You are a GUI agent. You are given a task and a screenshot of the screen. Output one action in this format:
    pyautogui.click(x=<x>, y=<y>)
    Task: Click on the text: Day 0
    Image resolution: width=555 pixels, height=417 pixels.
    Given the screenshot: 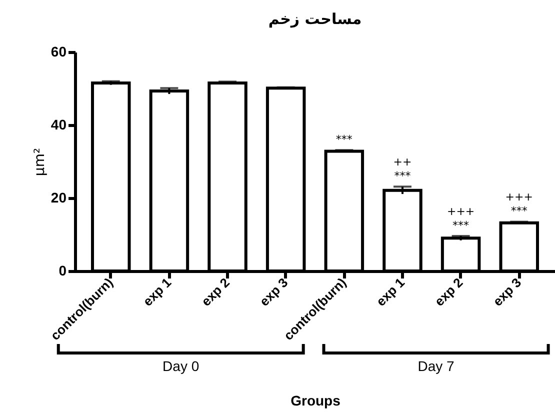 What is the action you would take?
    pyautogui.click(x=181, y=366)
    